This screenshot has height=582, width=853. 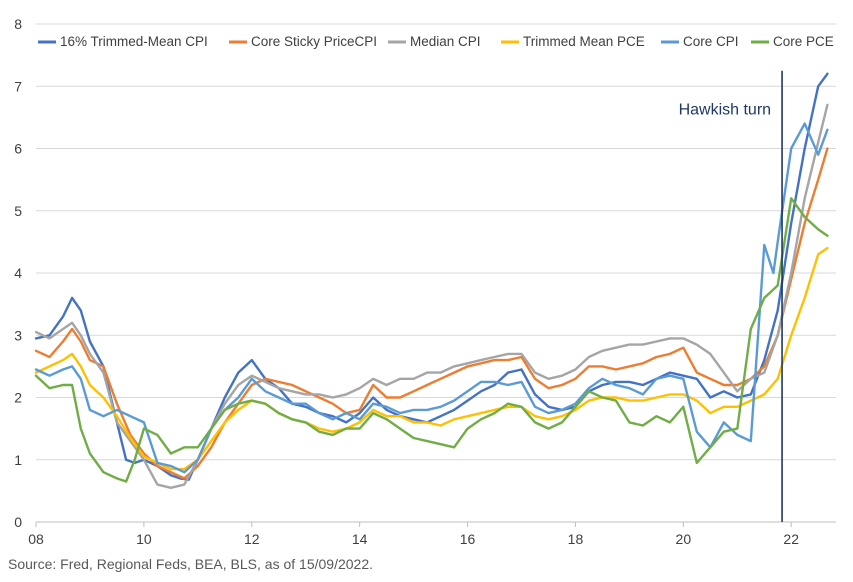 What do you see at coordinates (252, 539) in the screenshot?
I see `x-tick-label: 12` at bounding box center [252, 539].